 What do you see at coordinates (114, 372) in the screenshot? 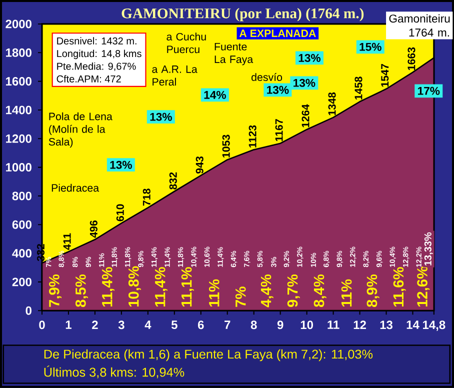
I see `text: Últimos 3,8 kms: 10,94%` at bounding box center [114, 372].